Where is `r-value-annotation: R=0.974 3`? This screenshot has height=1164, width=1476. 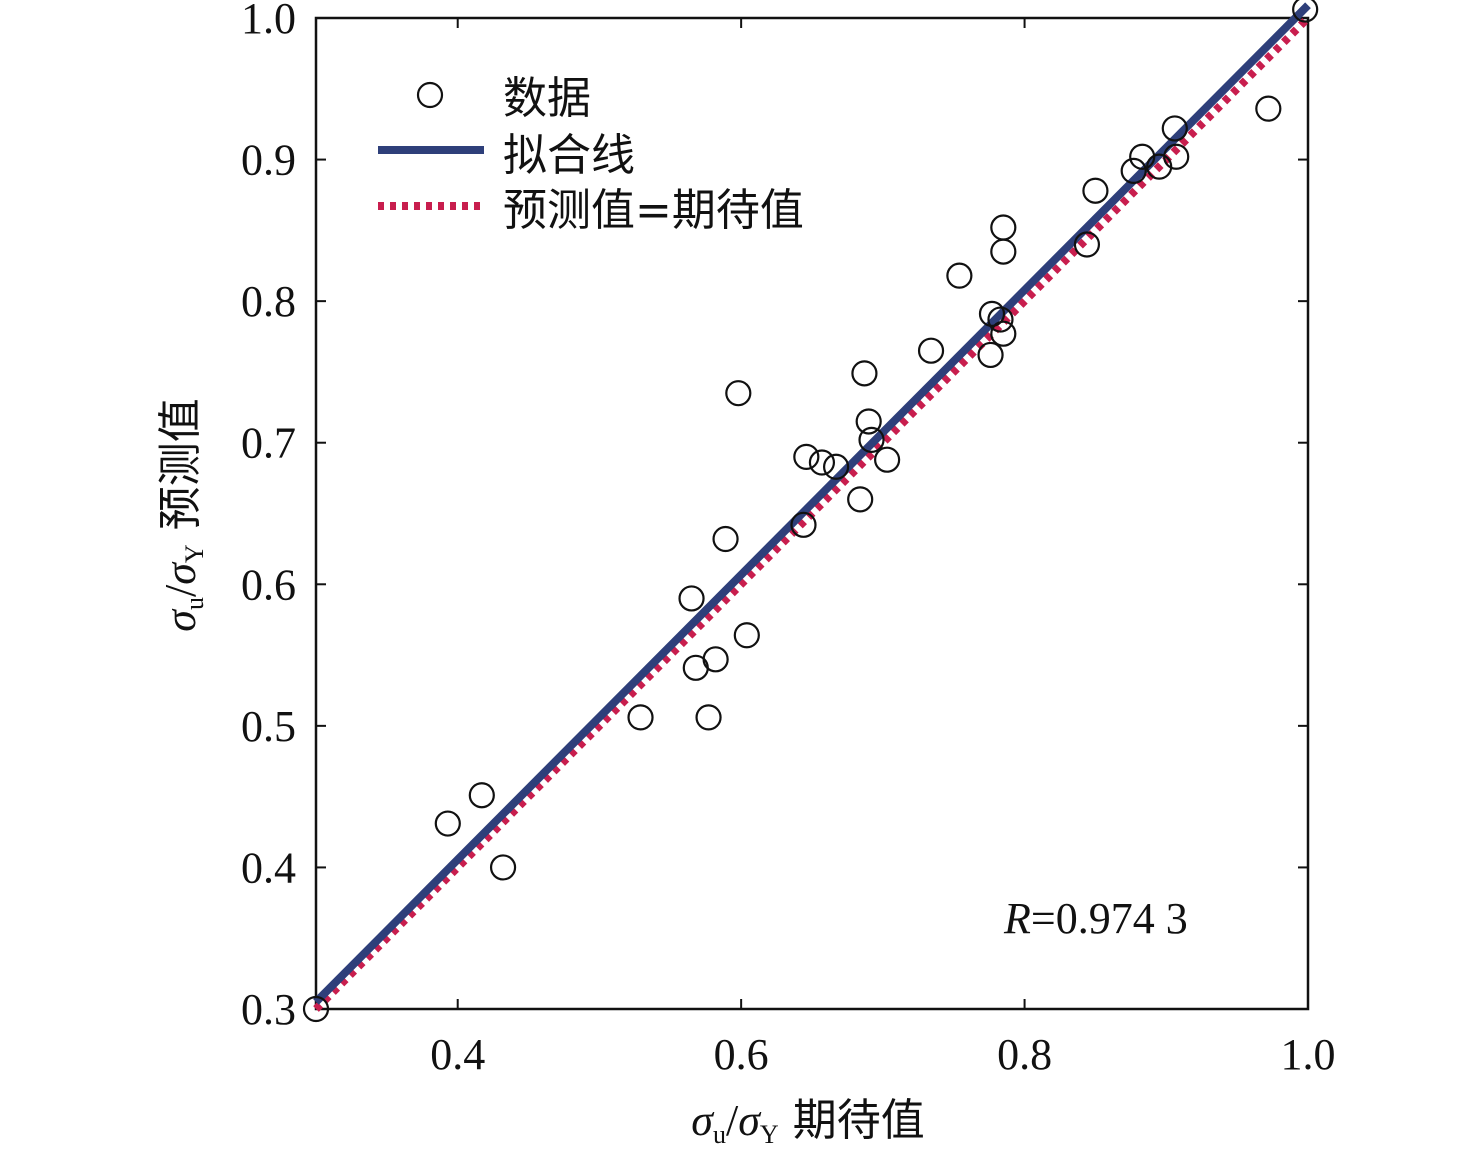
r-value-annotation: R=0.974 3 is located at coordinates (1095, 918).